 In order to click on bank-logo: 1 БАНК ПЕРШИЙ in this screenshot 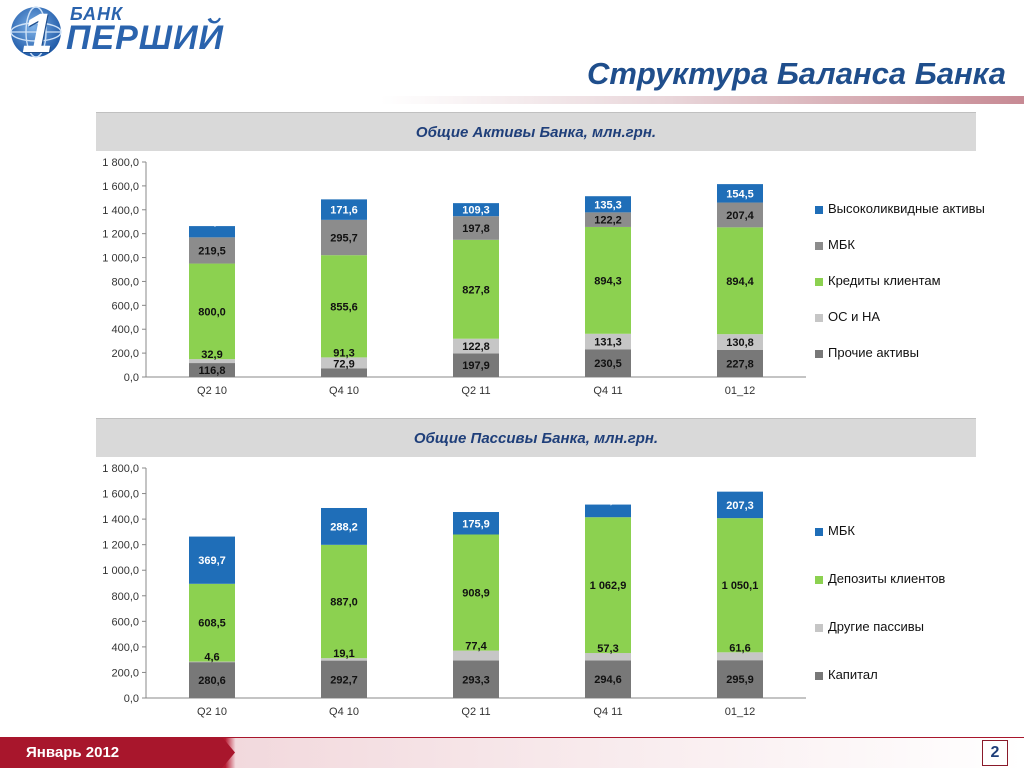, I will do `click(136, 32)`.